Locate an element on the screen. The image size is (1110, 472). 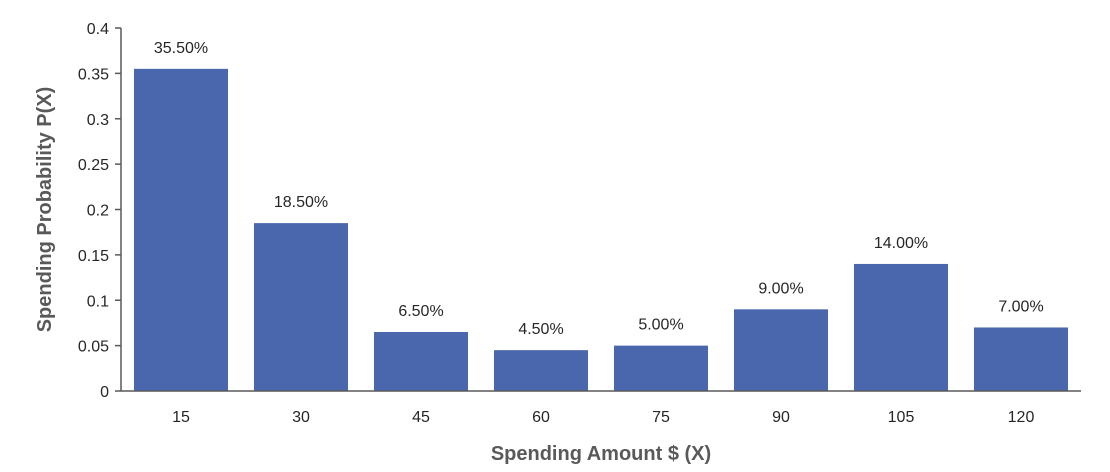
x-tick-label: 105 is located at coordinates (901, 417).